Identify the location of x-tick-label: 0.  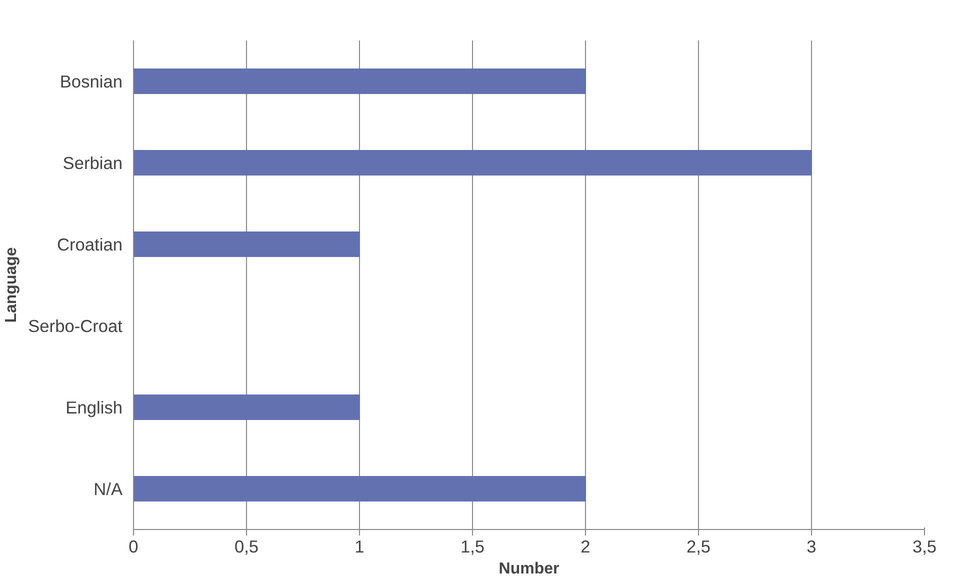
(133, 546).